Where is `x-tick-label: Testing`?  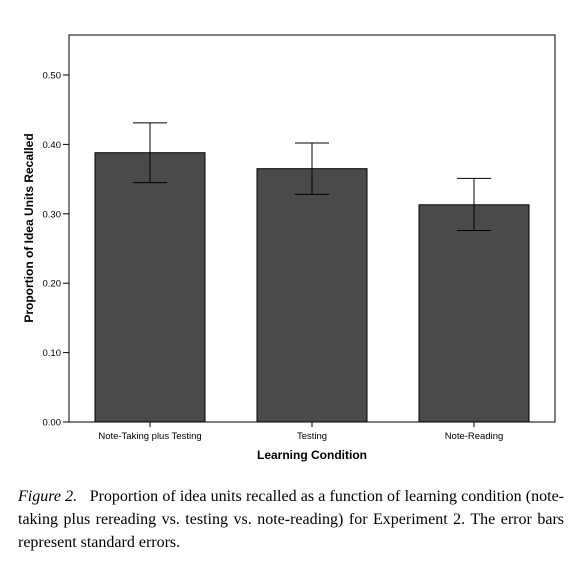 x-tick-label: Testing is located at coordinates (312, 436).